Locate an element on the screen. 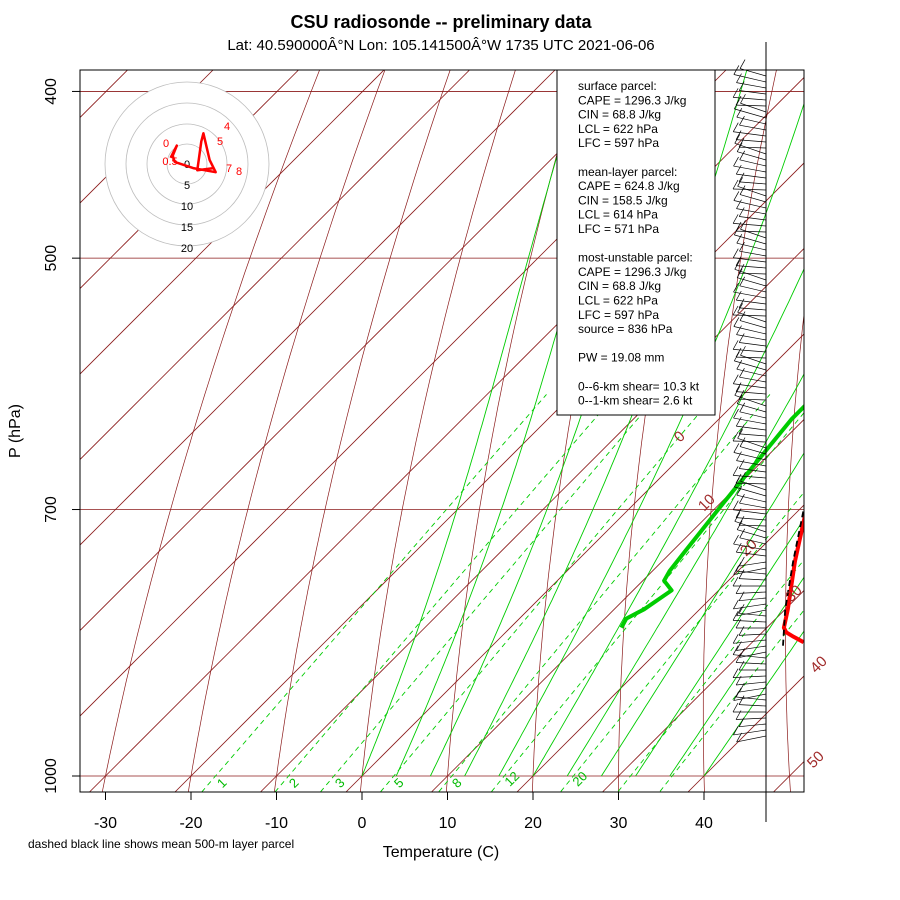 The width and height of the screenshot is (900, 900). hodograph-height-label: 0 is located at coordinates (166, 144).